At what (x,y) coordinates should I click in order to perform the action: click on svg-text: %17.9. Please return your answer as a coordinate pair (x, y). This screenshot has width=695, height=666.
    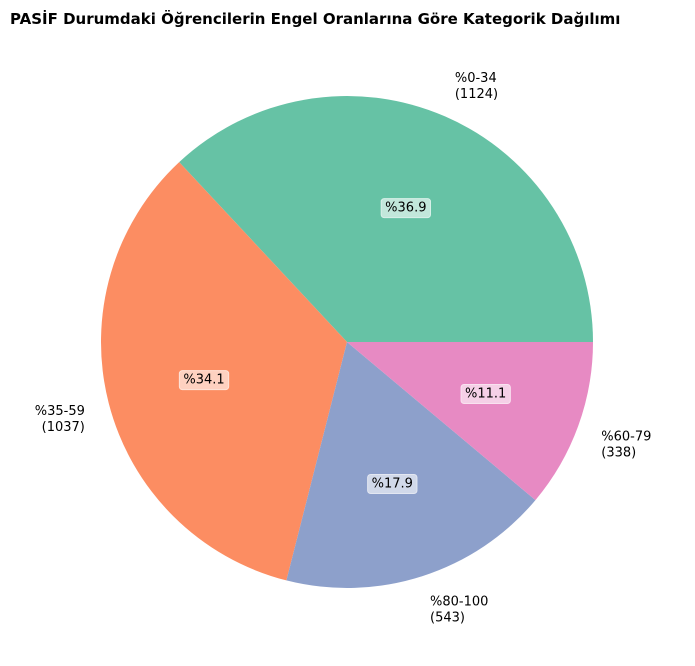
    Looking at the image, I should click on (392, 483).